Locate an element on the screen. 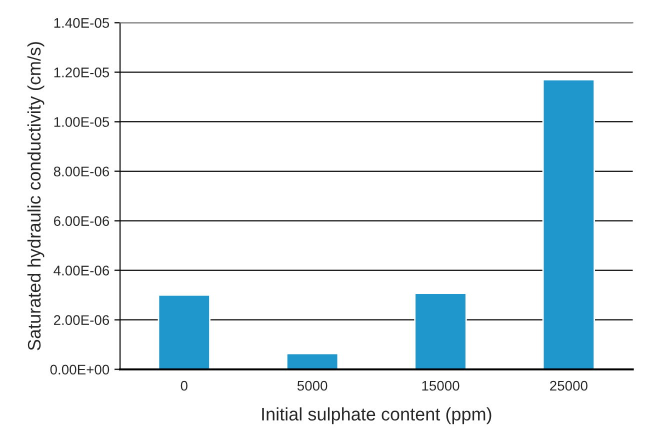 Image resolution: width=649 pixels, height=428 pixels. y-axis-title: Saturated hydraulic conductivity (cm/s) is located at coordinates (35, 196).